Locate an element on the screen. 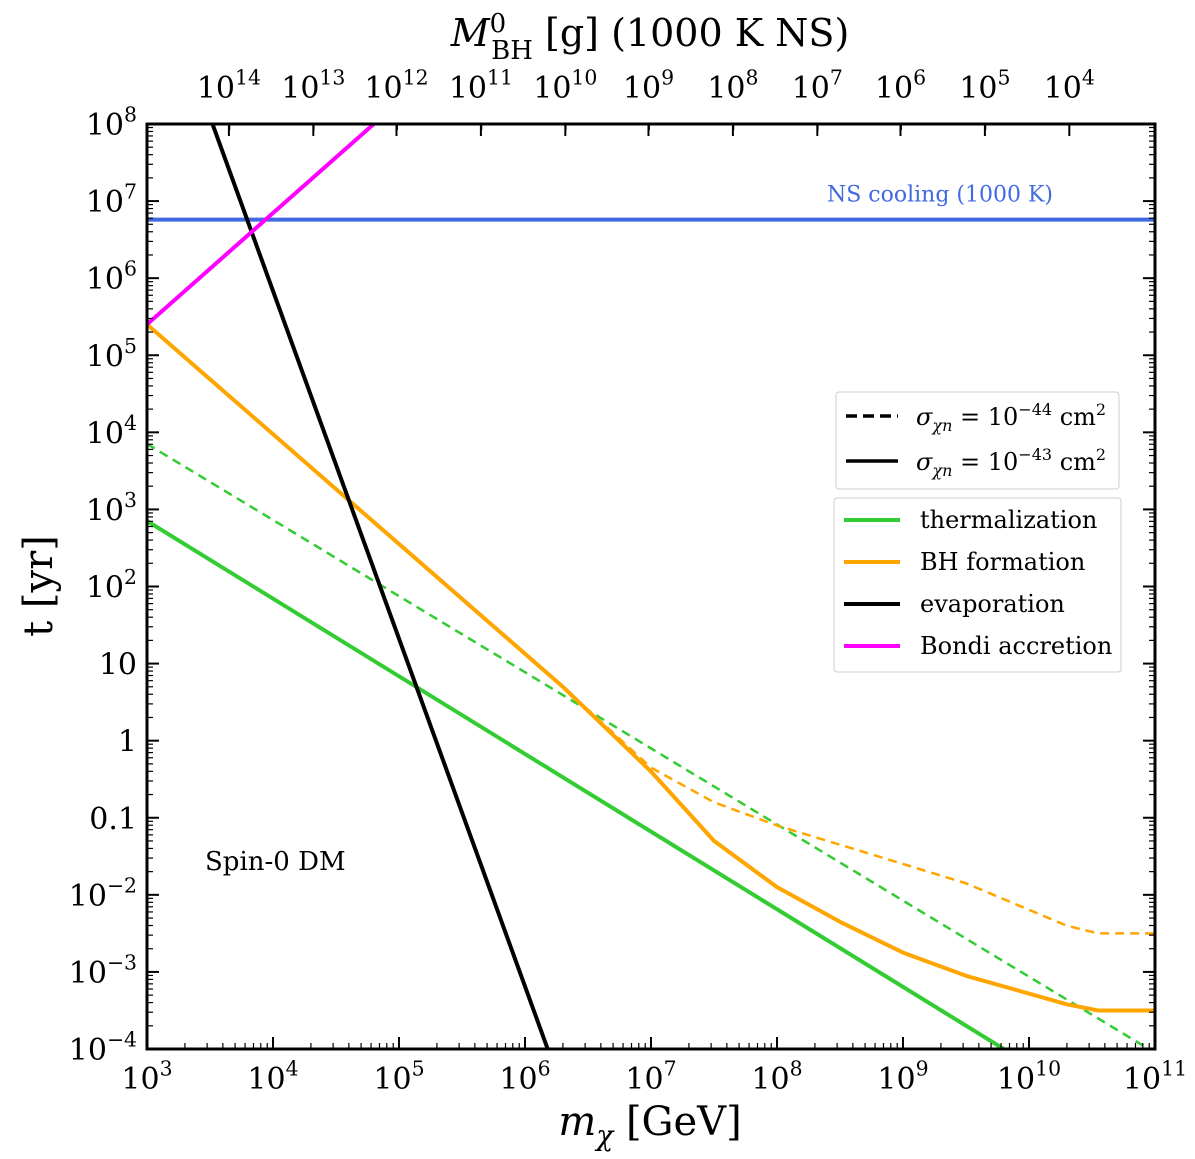  x-tick-label: 10⁶ is located at coordinates (524, 1077).